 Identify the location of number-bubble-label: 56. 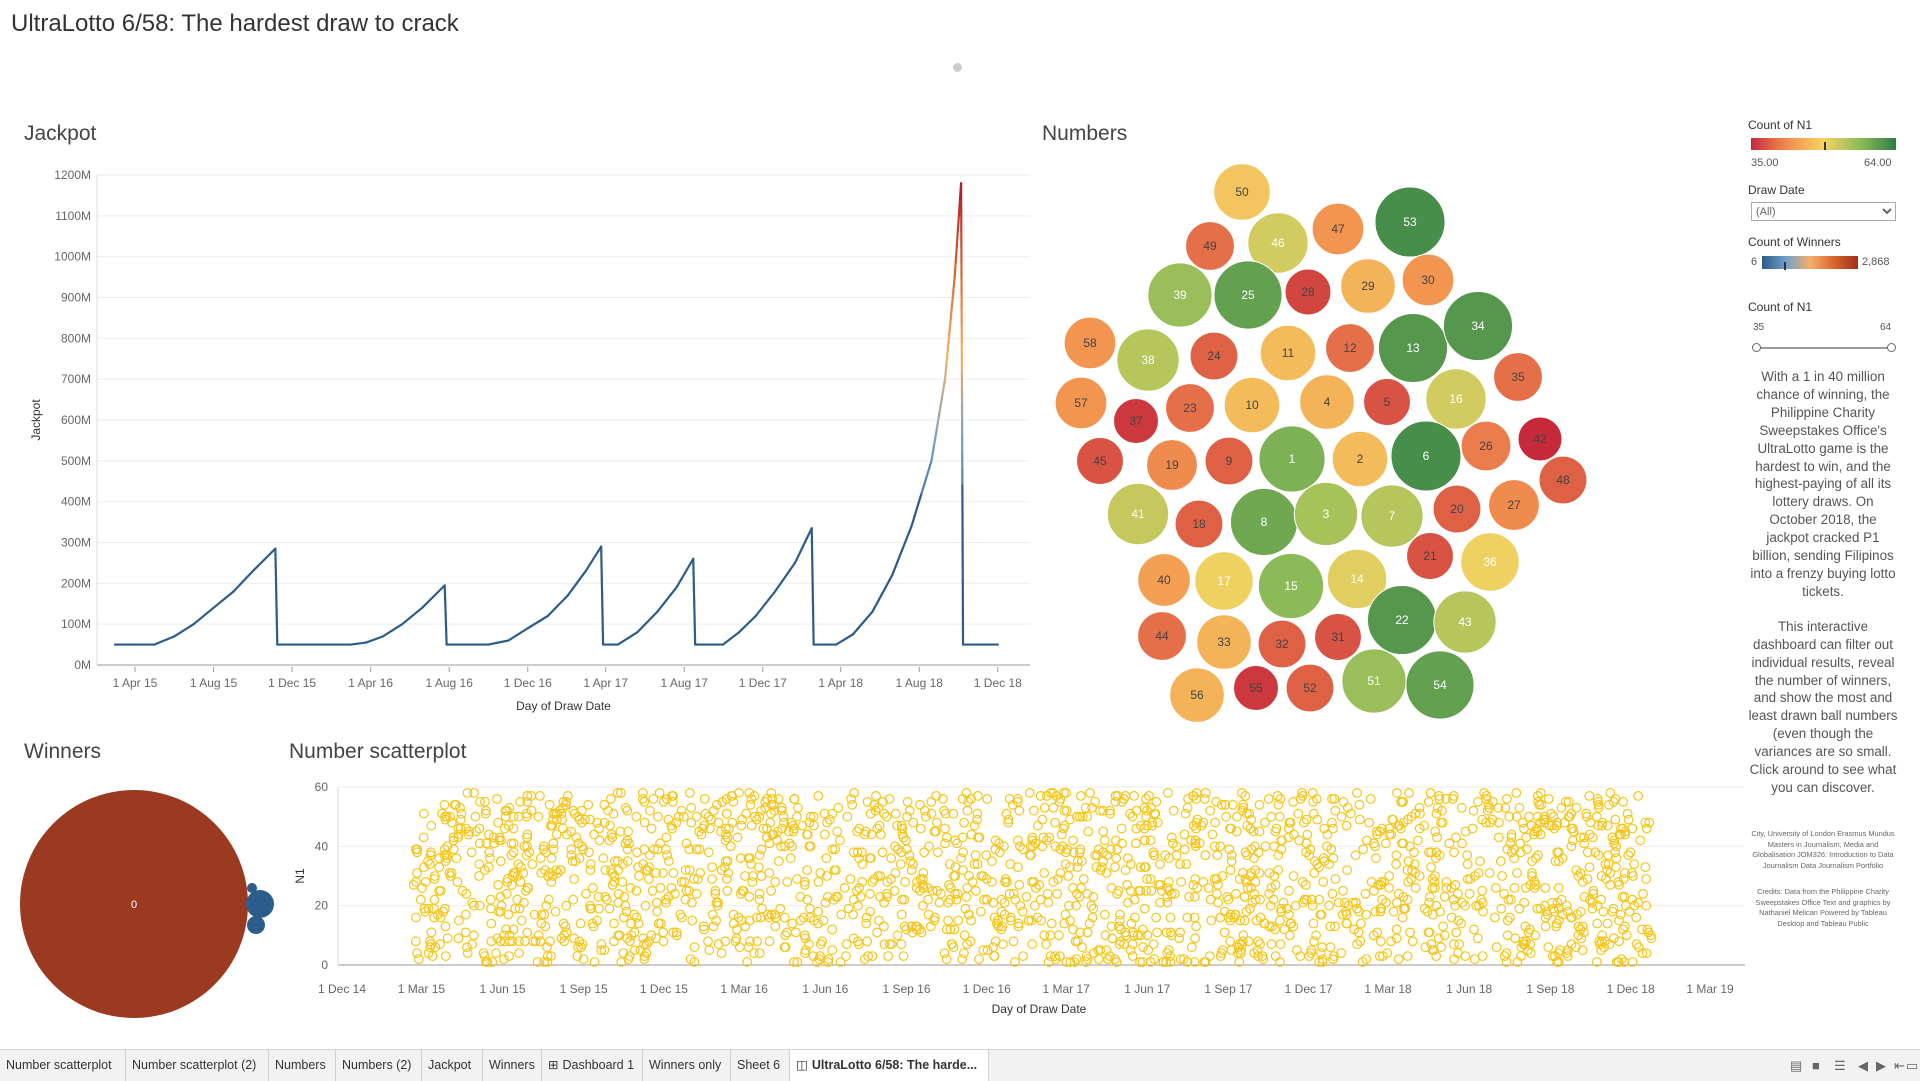
(1197, 695).